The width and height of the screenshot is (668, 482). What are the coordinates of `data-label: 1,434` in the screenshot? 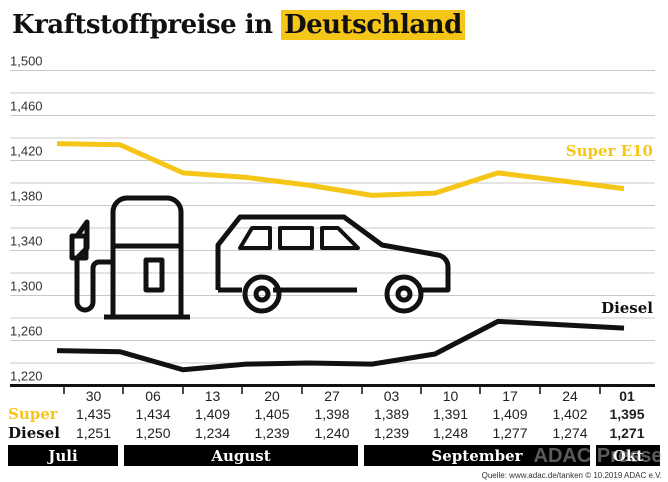 It's located at (152, 414).